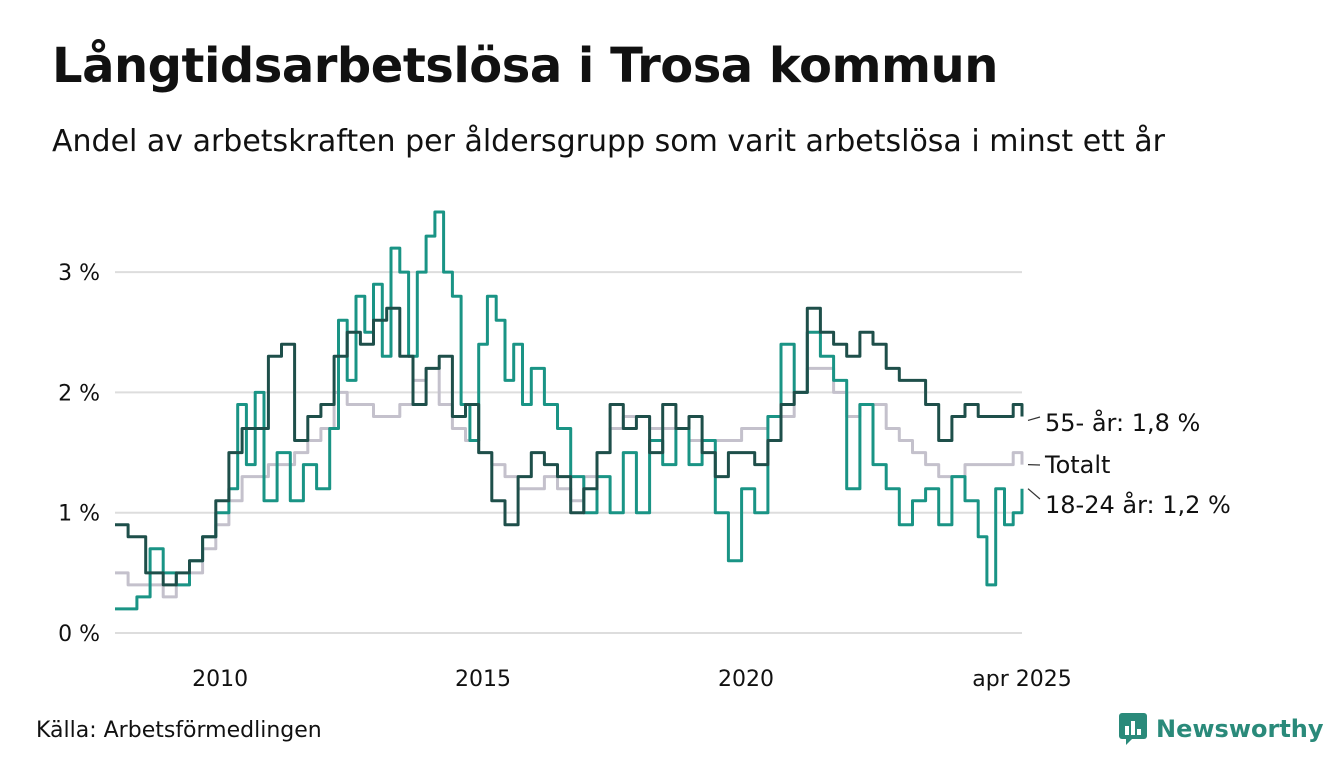 The width and height of the screenshot is (1340, 780). Describe the element at coordinates (1034, 419) in the screenshot. I see `label-leader-age55` at that location.